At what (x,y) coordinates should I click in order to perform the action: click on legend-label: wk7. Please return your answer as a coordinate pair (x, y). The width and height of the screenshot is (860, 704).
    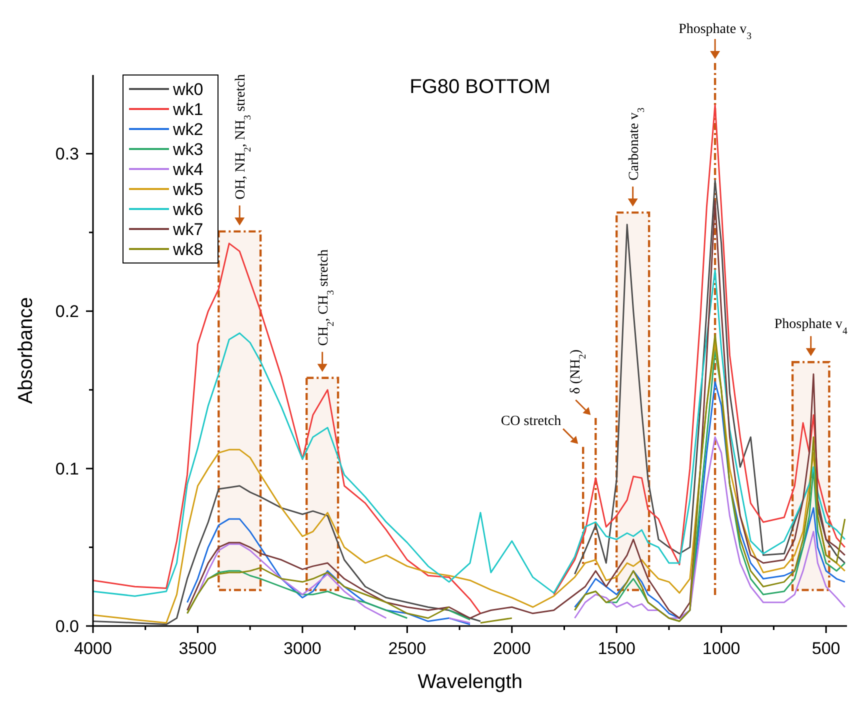
    Looking at the image, I should click on (188, 229).